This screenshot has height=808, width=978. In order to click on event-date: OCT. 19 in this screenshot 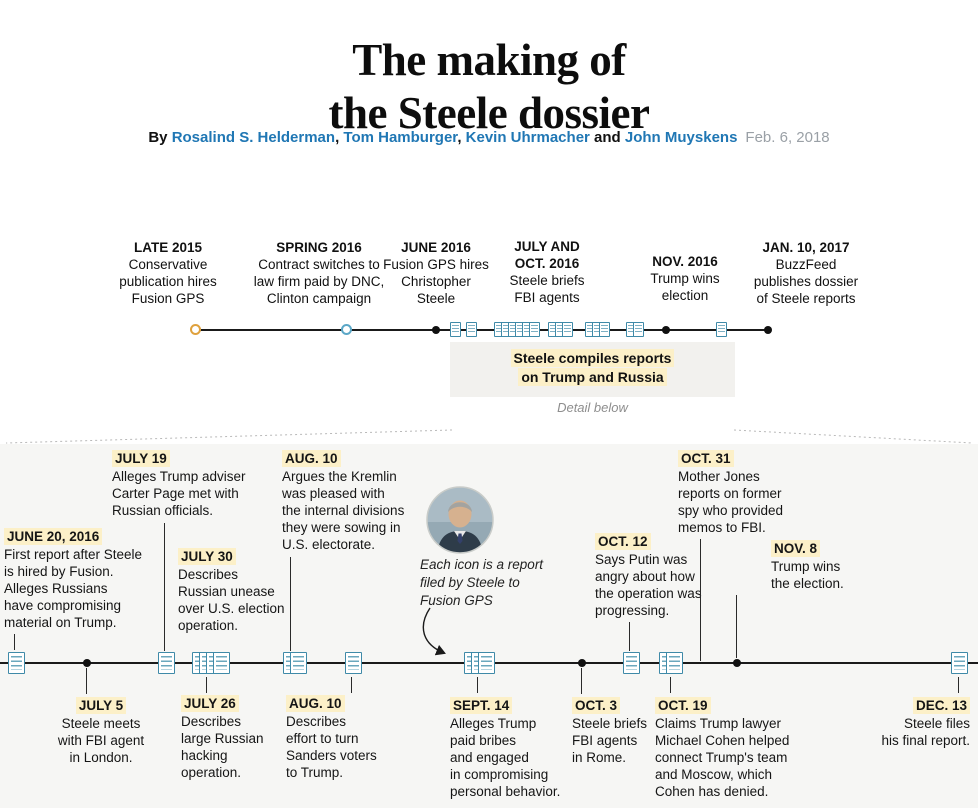, I will do `click(683, 705)`.